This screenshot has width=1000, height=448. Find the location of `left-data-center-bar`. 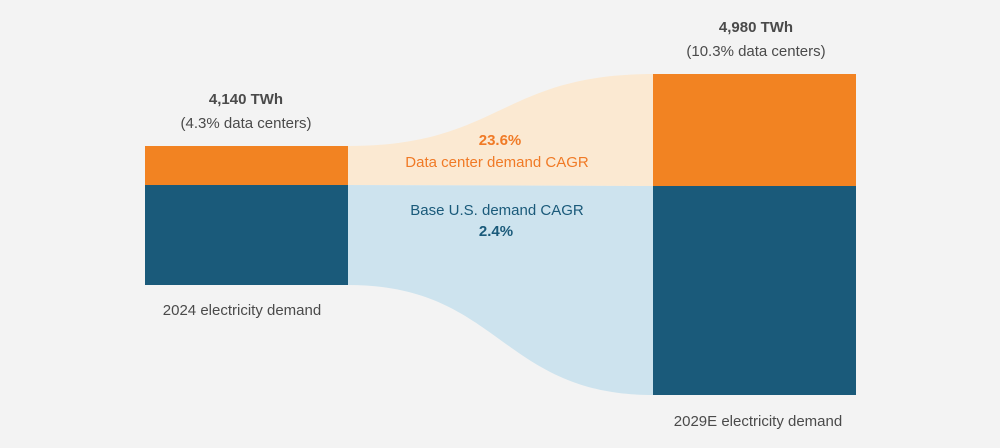

left-data-center-bar is located at coordinates (246, 165).